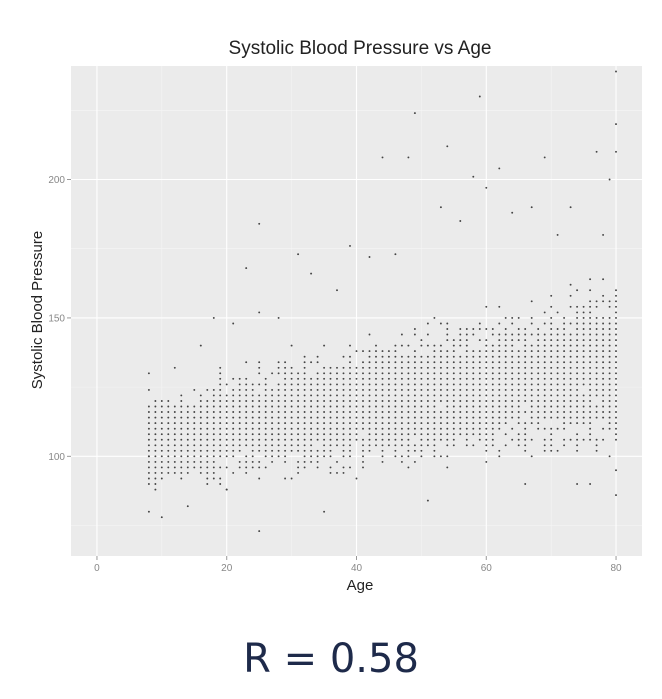 The width and height of the screenshot is (662, 699). Describe the element at coordinates (97, 568) in the screenshot. I see `x-tick-label: 0` at that location.